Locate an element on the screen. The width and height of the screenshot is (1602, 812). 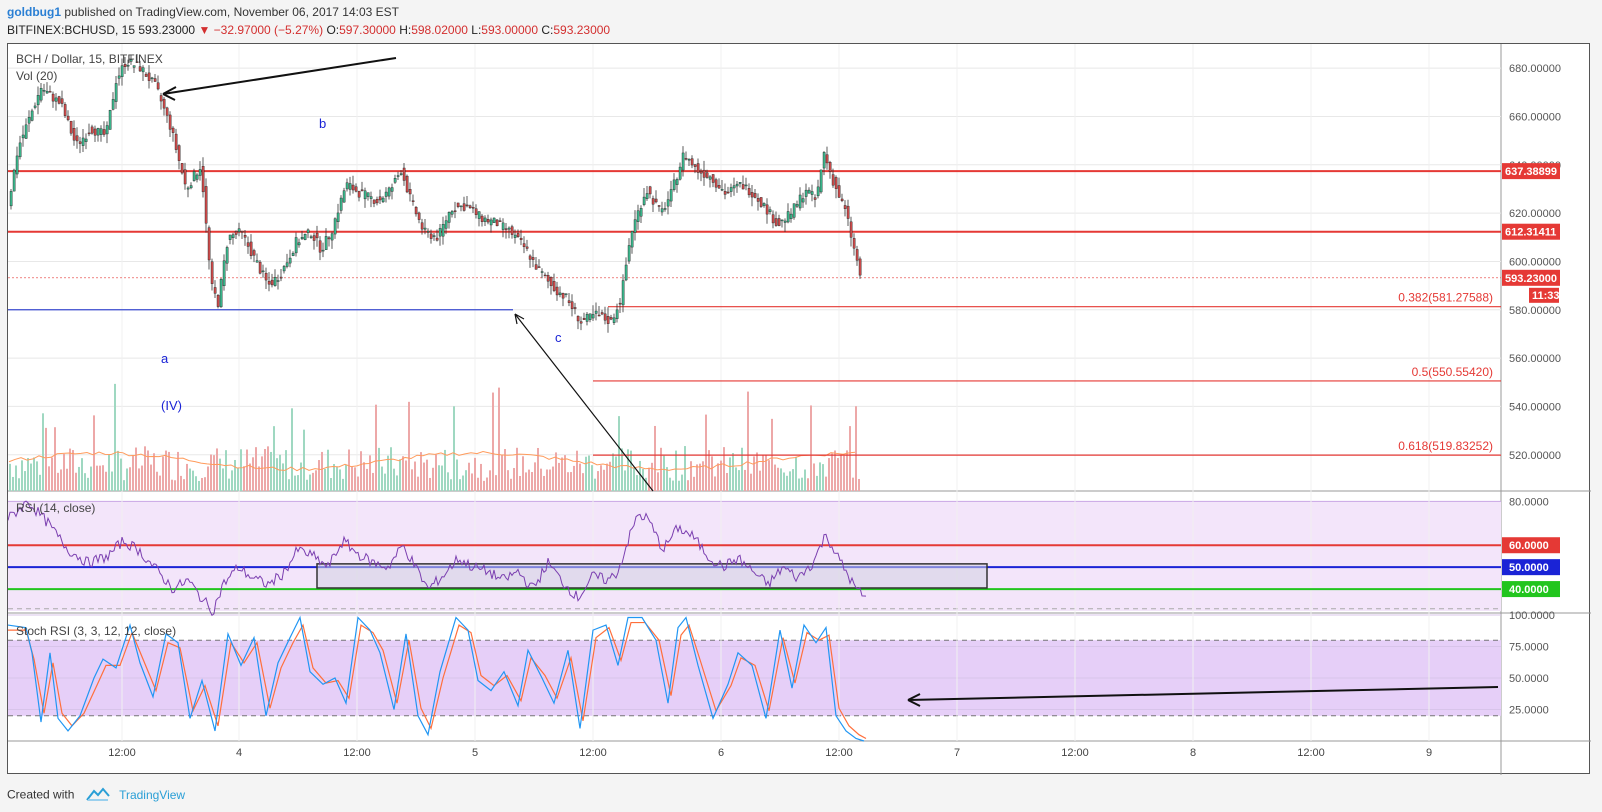
rsi-level-label: 50.0000 is located at coordinates (1529, 568).